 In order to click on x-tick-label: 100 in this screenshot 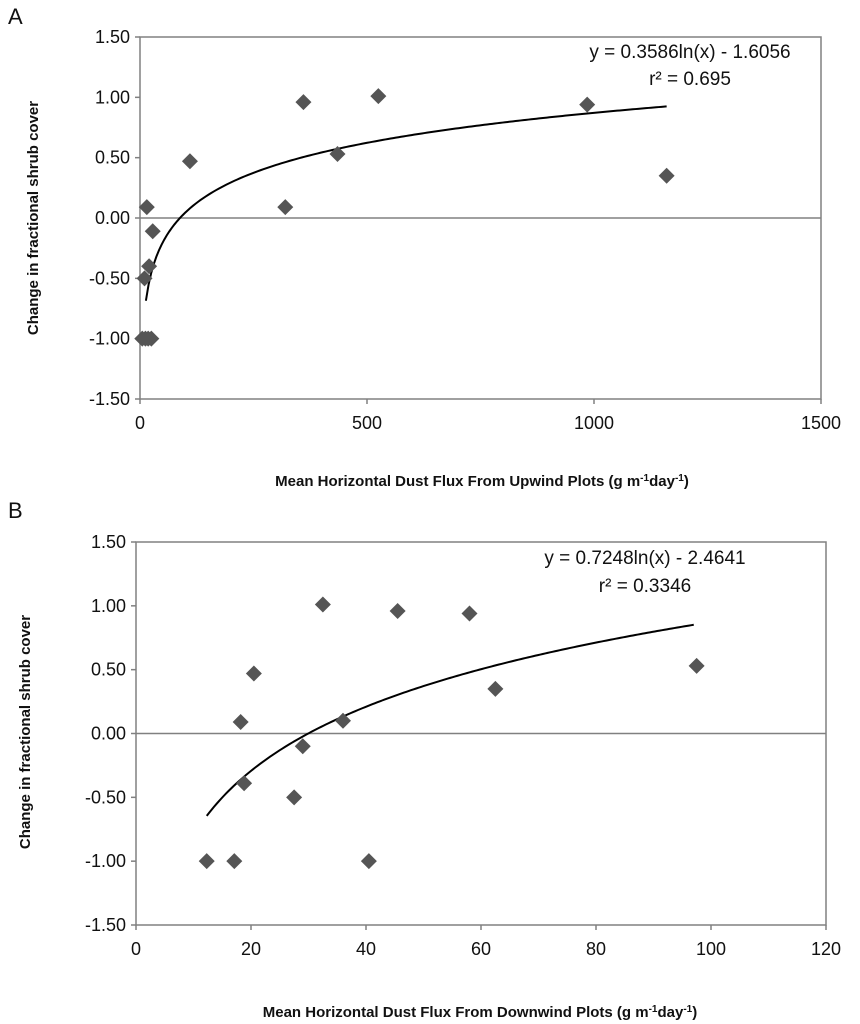, I will do `click(711, 949)`.